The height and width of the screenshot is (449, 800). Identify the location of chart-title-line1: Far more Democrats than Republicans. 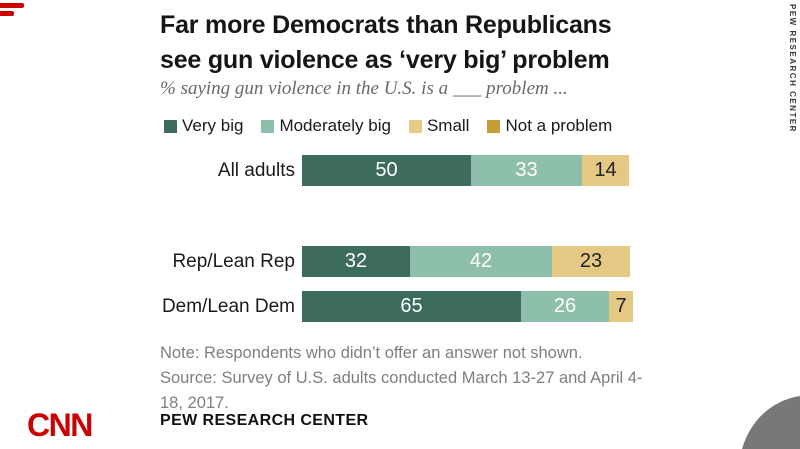
(386, 25).